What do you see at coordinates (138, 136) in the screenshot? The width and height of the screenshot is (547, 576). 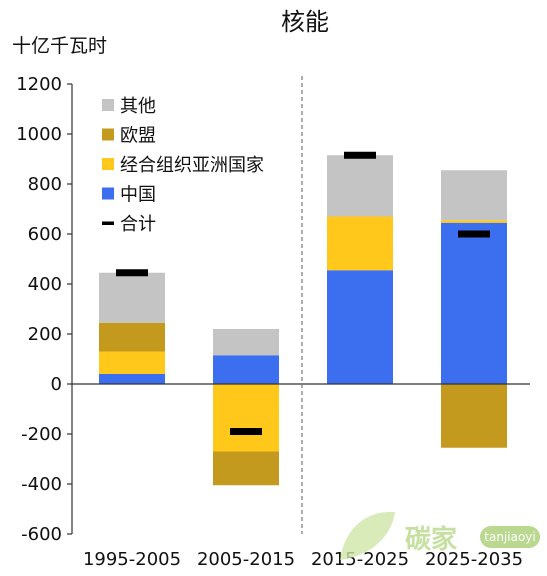 I see `legend-label: 欧盟` at bounding box center [138, 136].